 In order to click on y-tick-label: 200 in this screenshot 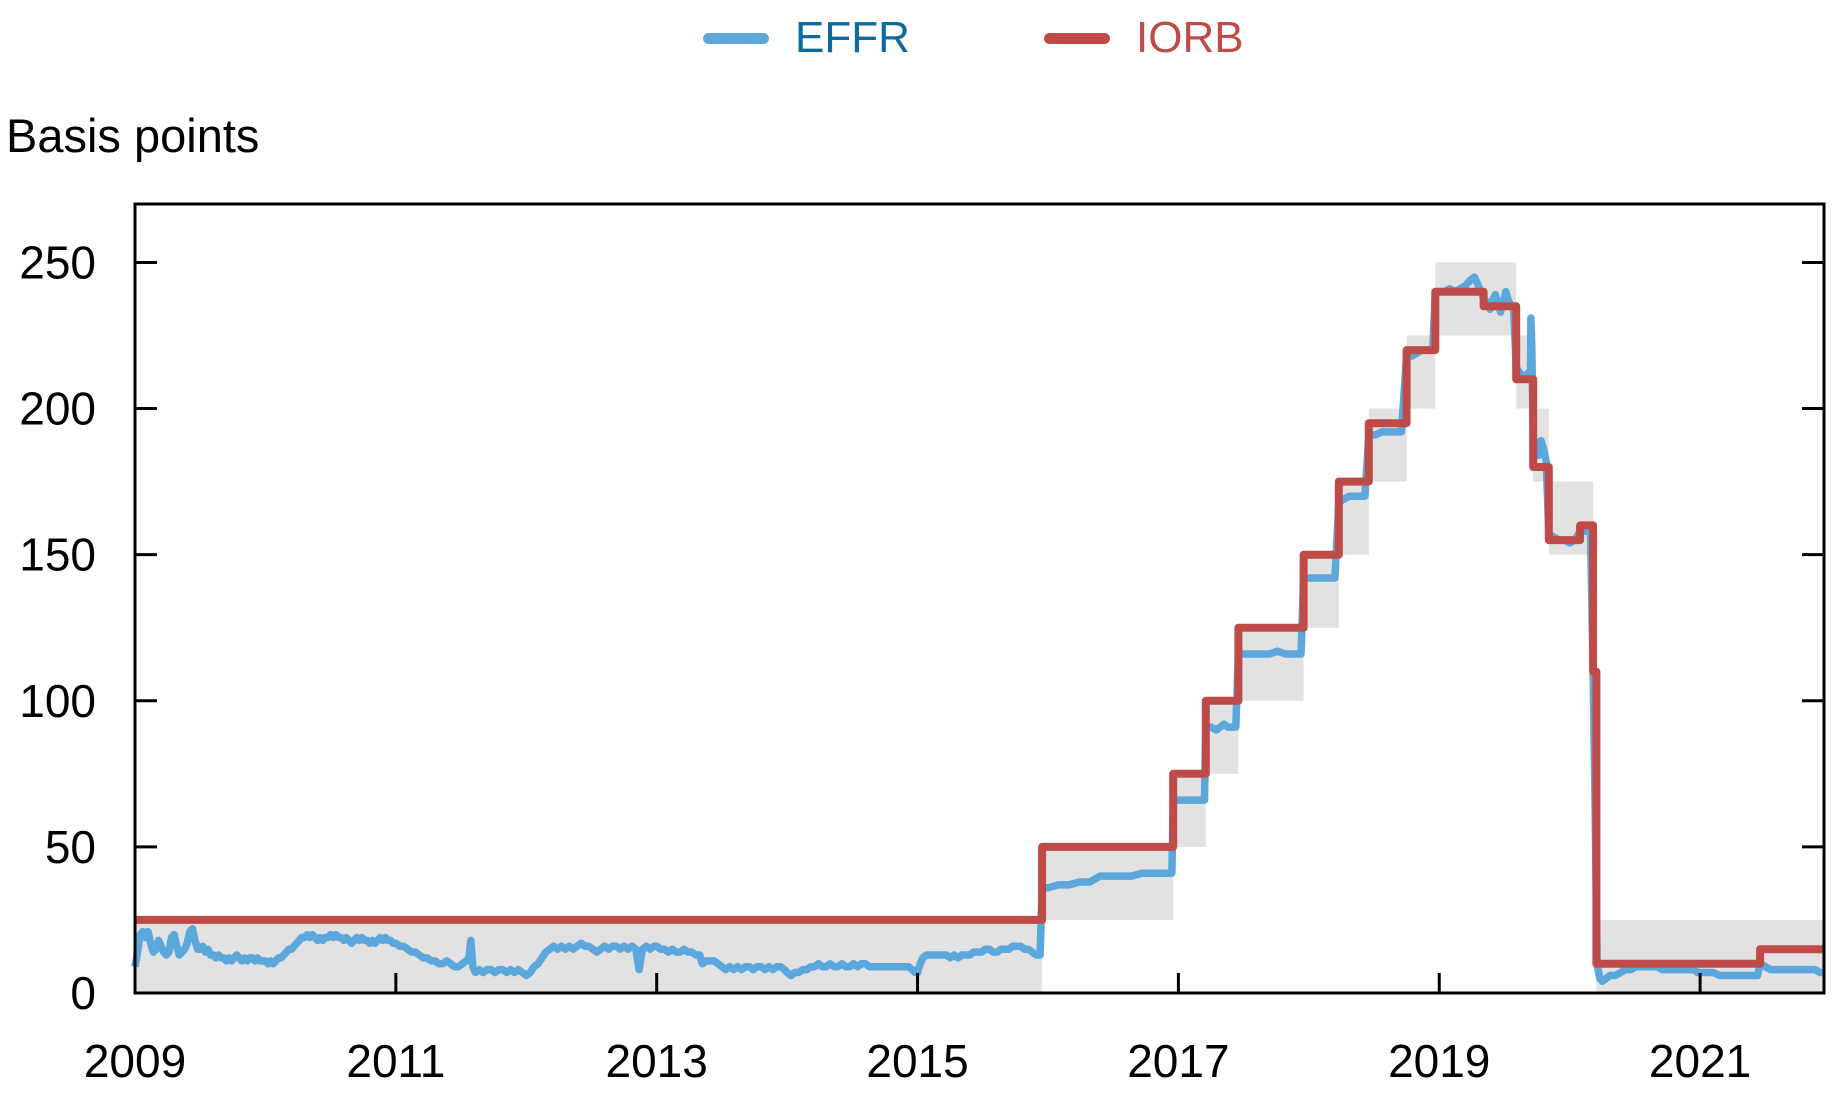, I will do `click(57, 409)`.